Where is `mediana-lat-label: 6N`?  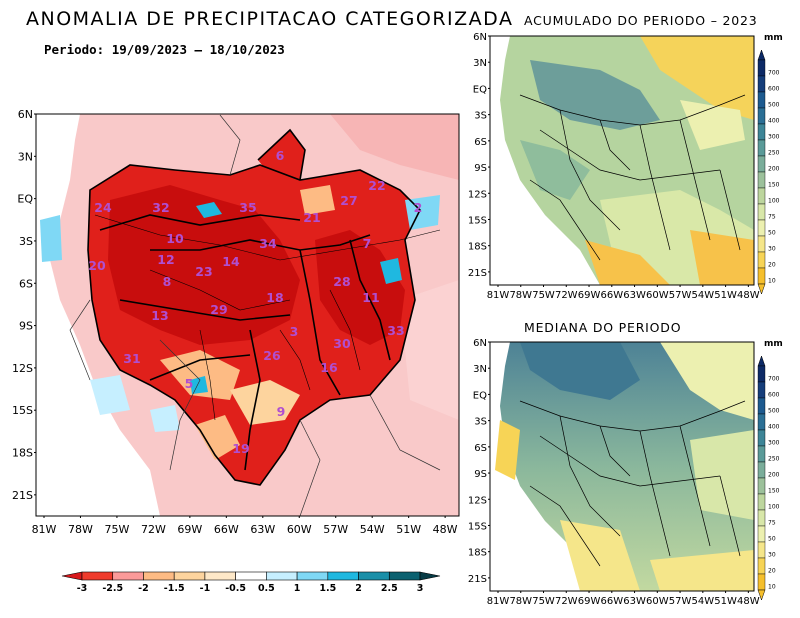 mediana-lat-label: 6N is located at coordinates (480, 343).